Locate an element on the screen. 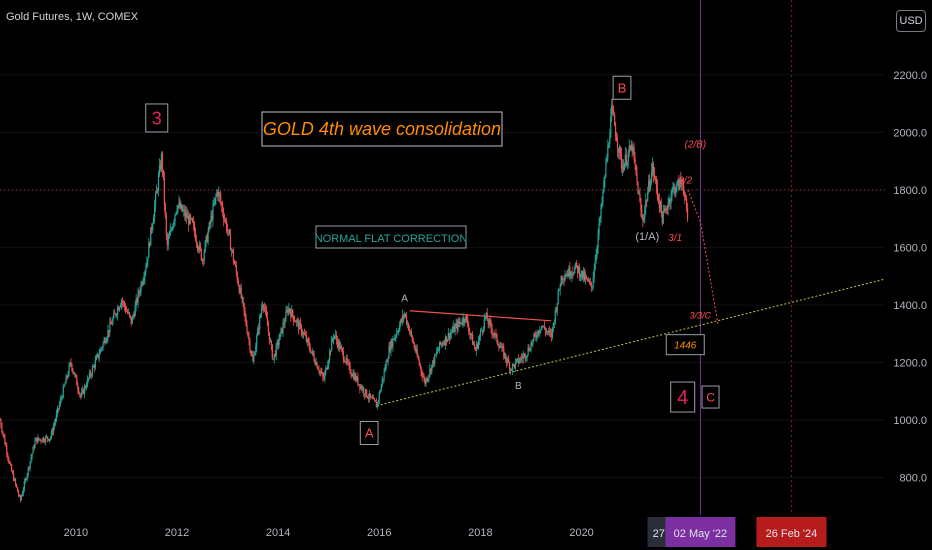  wave-label-box is located at coordinates (369, 433).